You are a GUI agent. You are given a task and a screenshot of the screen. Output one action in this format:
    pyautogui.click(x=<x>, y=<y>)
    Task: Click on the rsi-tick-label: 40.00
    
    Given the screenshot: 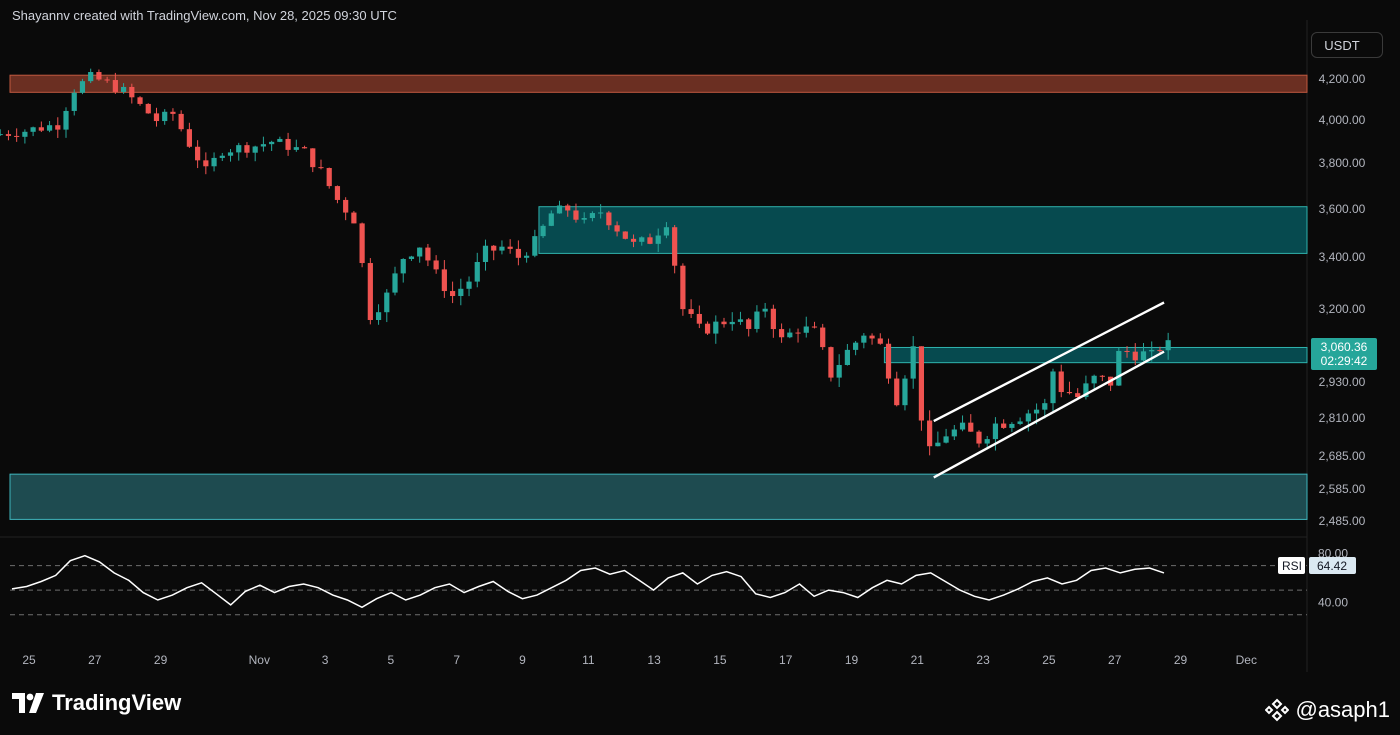 What is the action you would take?
    pyautogui.click(x=1333, y=602)
    